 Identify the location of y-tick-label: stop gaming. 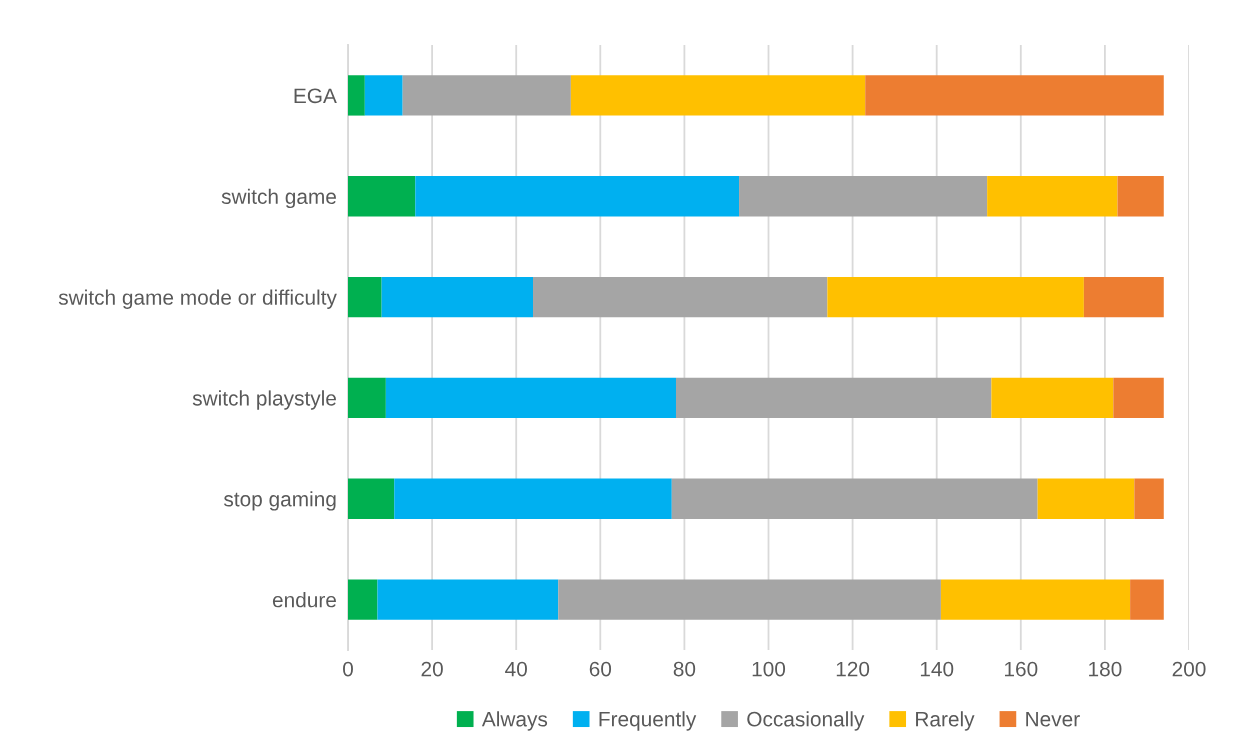
(279, 501).